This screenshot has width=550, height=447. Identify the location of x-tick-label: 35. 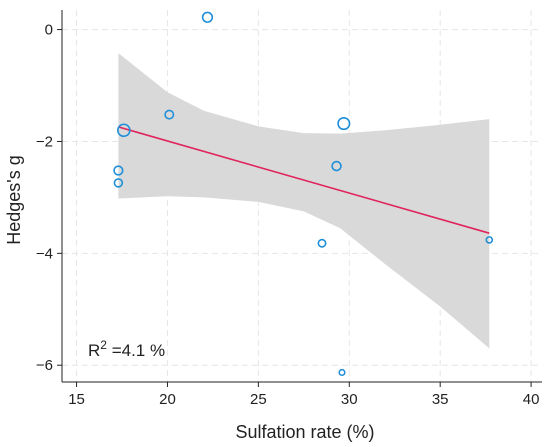
(440, 399).